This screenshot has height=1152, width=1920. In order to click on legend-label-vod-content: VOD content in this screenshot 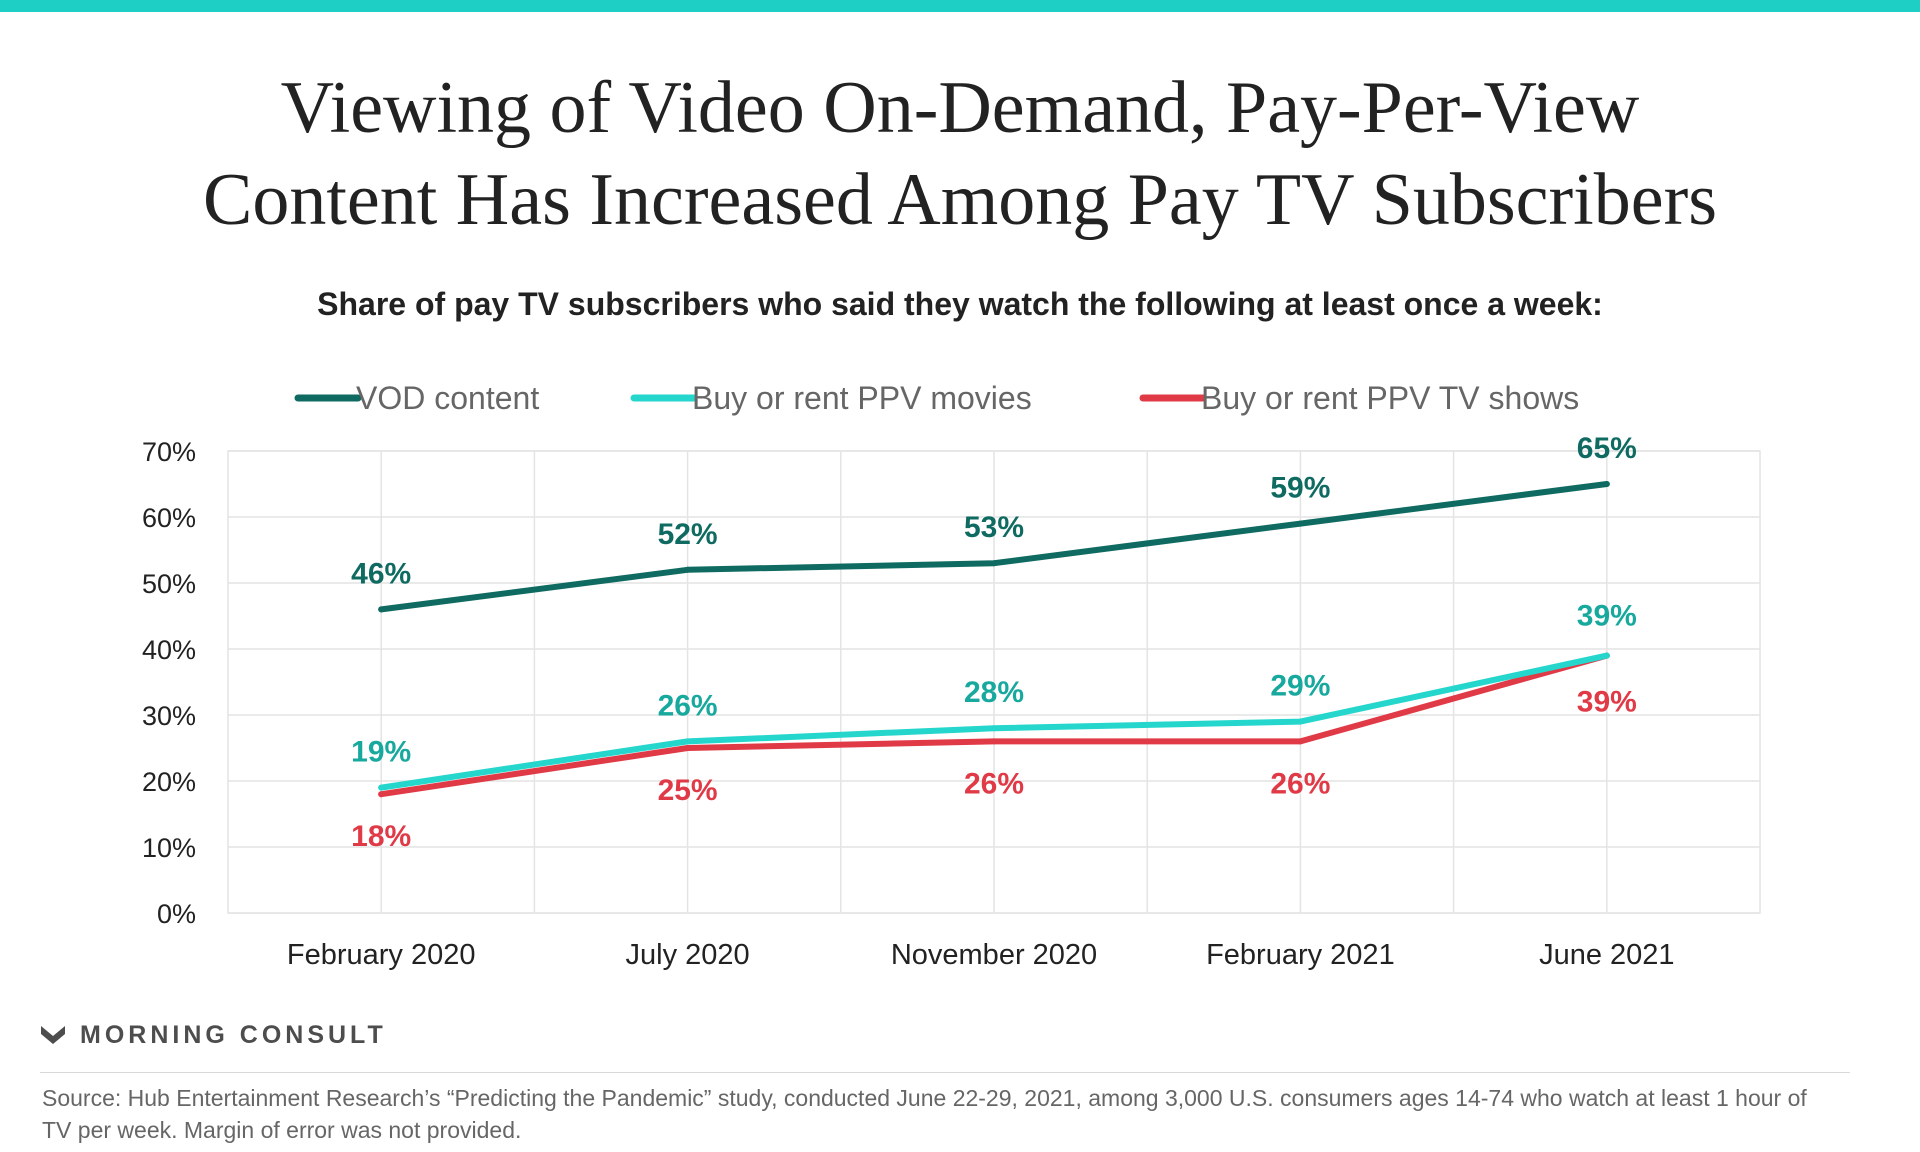, I will do `click(447, 398)`.